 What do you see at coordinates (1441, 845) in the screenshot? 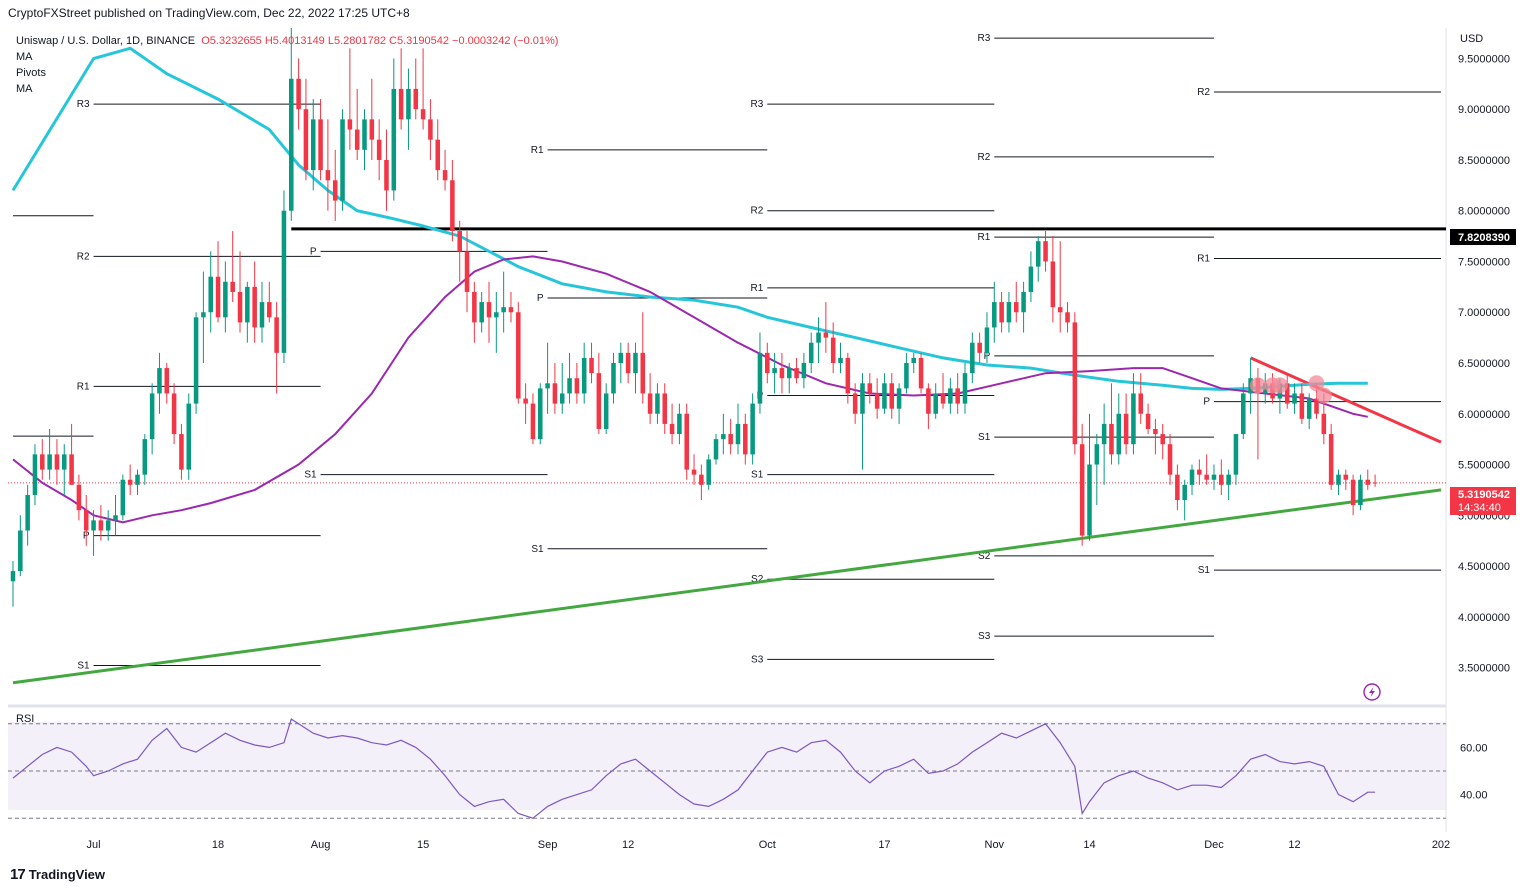
I see `x-tick-label: 202` at bounding box center [1441, 845].